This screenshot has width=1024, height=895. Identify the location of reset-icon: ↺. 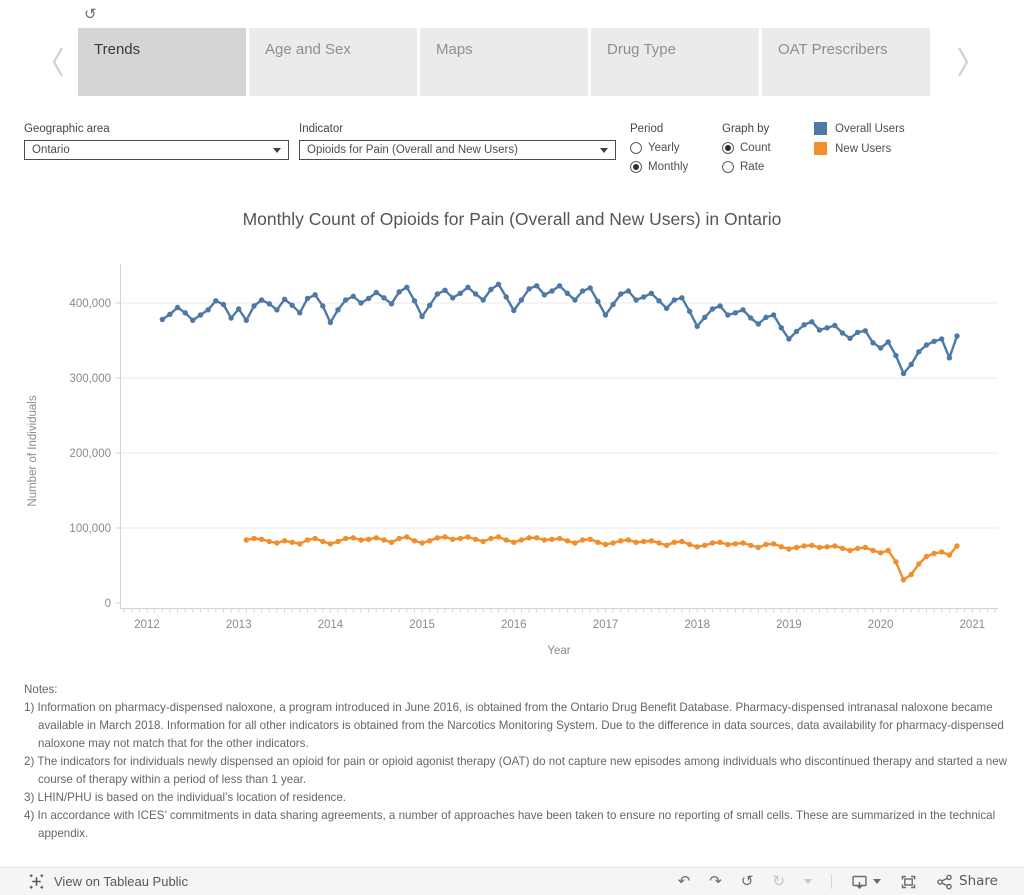
(747, 881).